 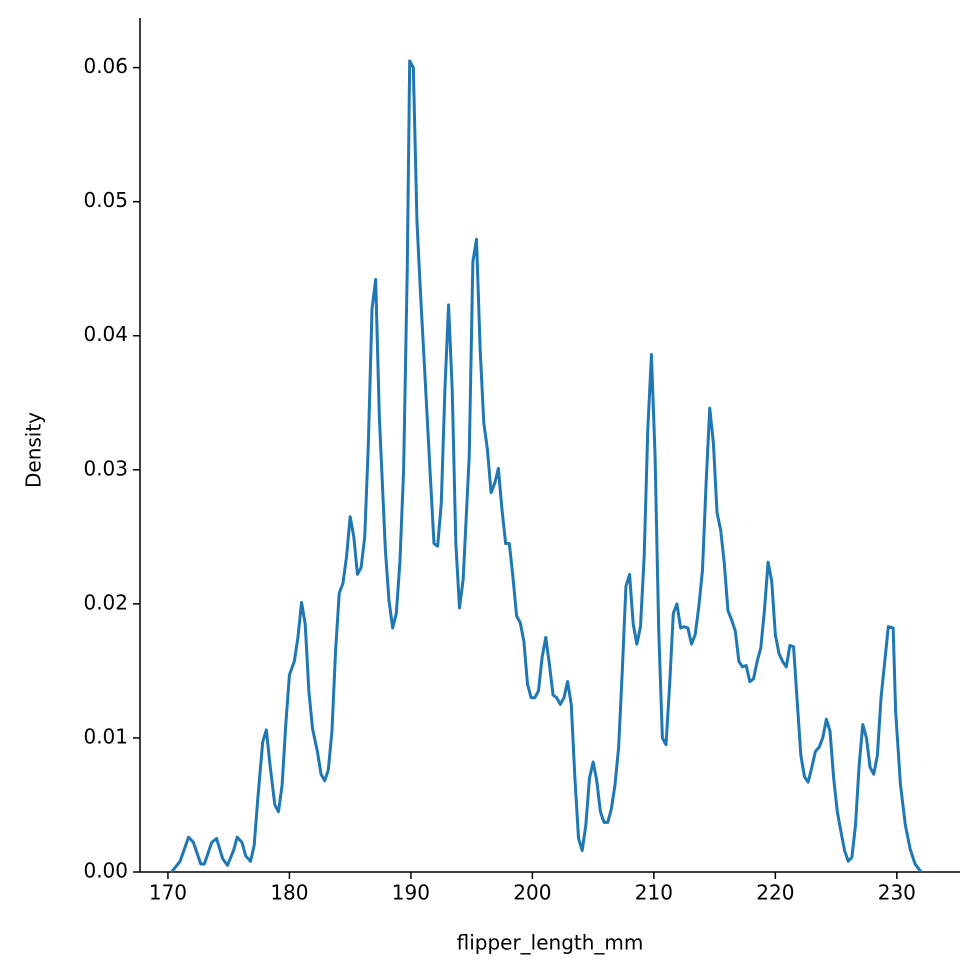 I want to click on y-tick-label: 0.02, so click(x=105, y=602).